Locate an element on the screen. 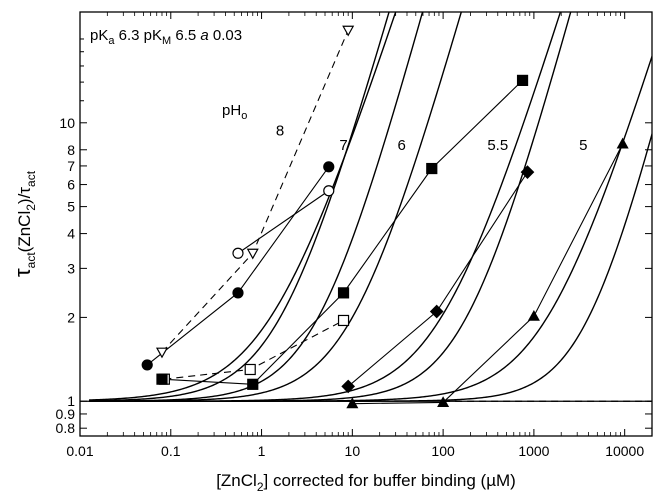 The height and width of the screenshot is (493, 661). curve-labels: 8 7 6 5.5 5 is located at coordinates (432, 138).